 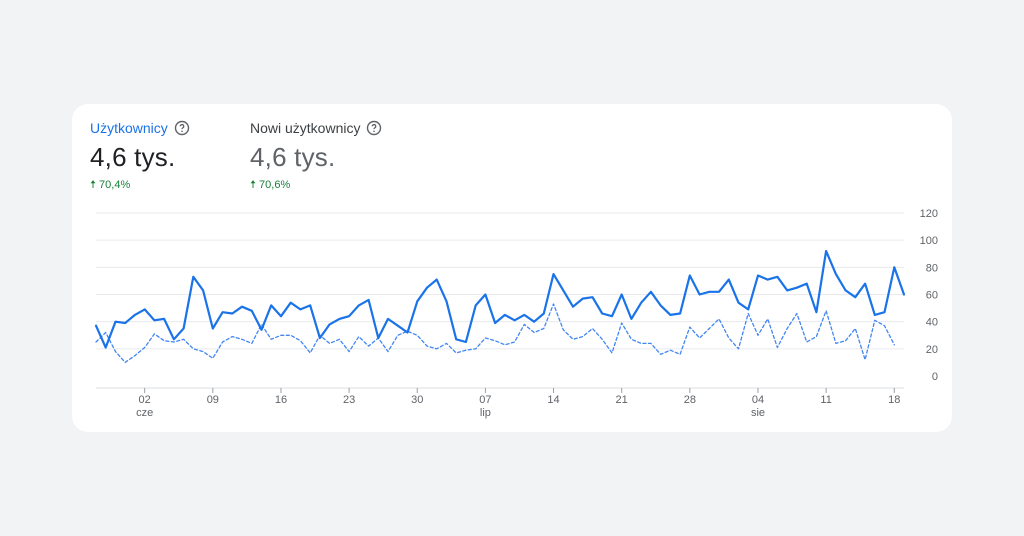 I want to click on y-tick-label: 40, so click(x=932, y=323).